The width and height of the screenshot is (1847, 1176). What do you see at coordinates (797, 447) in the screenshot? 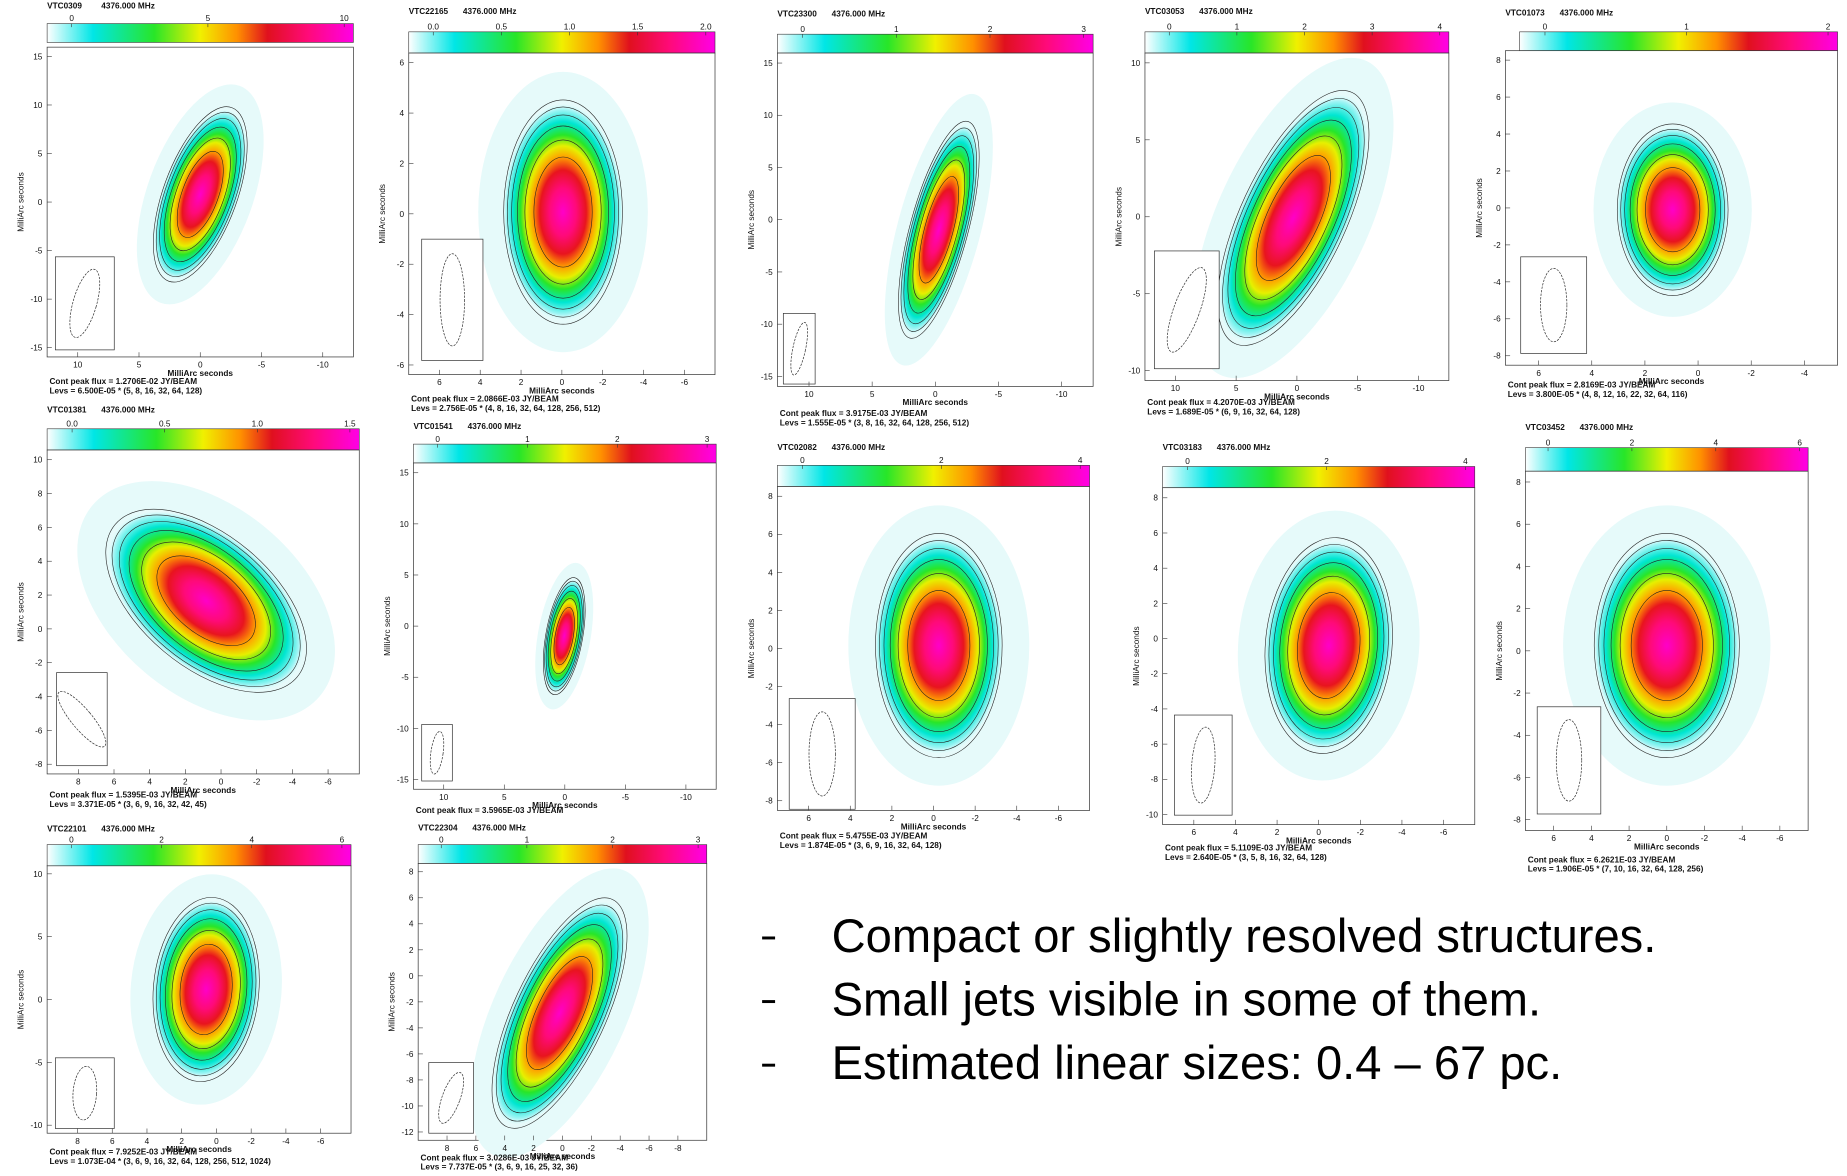
I see `source-name: VTC02082` at bounding box center [797, 447].